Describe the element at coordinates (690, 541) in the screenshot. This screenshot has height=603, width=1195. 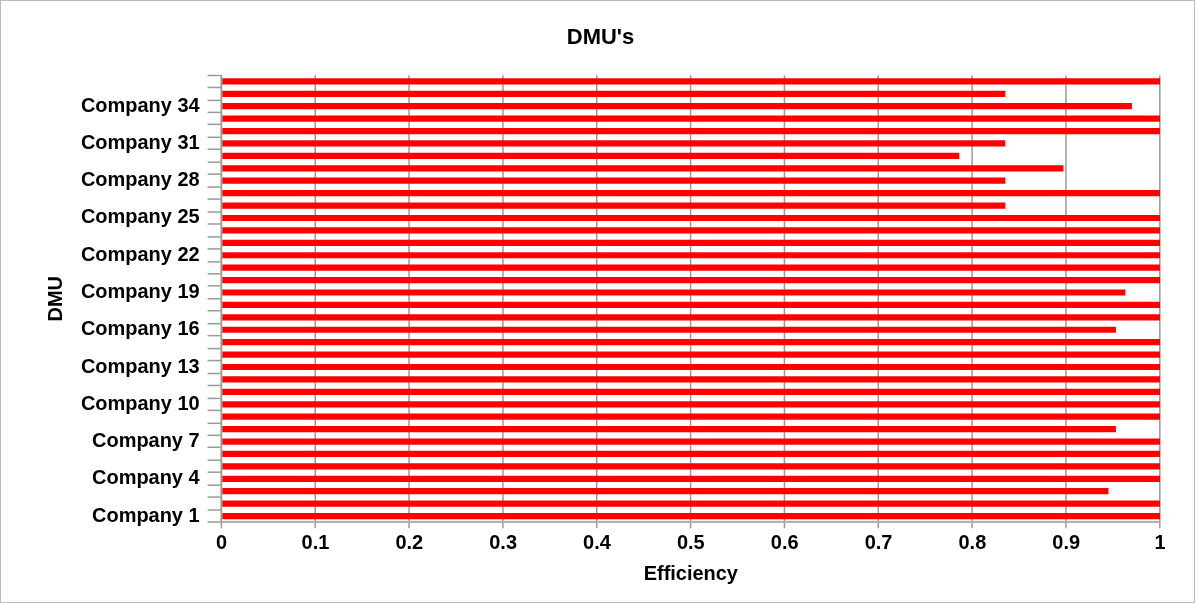
I see `x-tick-label: 0.5` at that location.